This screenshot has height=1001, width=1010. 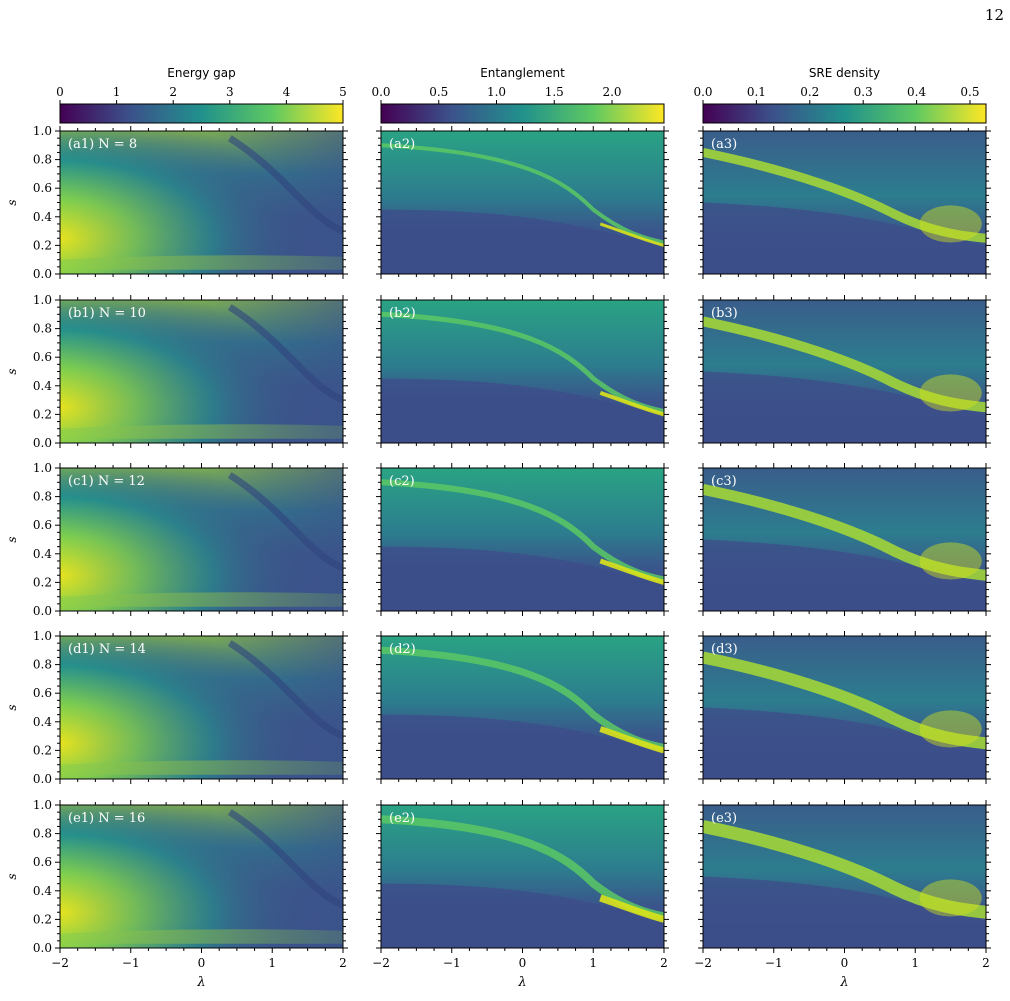 I want to click on heatmap-panel: (e1) N = 16 0.0 0.2 0.4 0.6 0.8 1.0 s −2 −1 0 1 2 λ, so click(x=176, y=894).